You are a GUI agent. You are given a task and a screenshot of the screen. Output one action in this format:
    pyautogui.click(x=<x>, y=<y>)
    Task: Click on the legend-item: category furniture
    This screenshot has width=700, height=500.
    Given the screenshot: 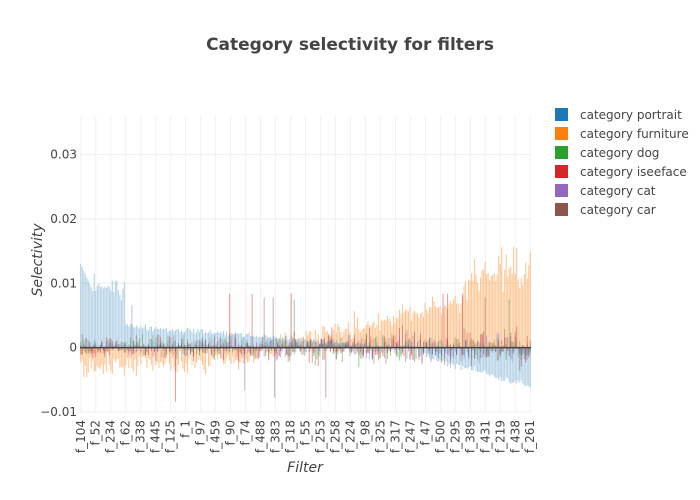 What is the action you would take?
    pyautogui.click(x=622, y=134)
    